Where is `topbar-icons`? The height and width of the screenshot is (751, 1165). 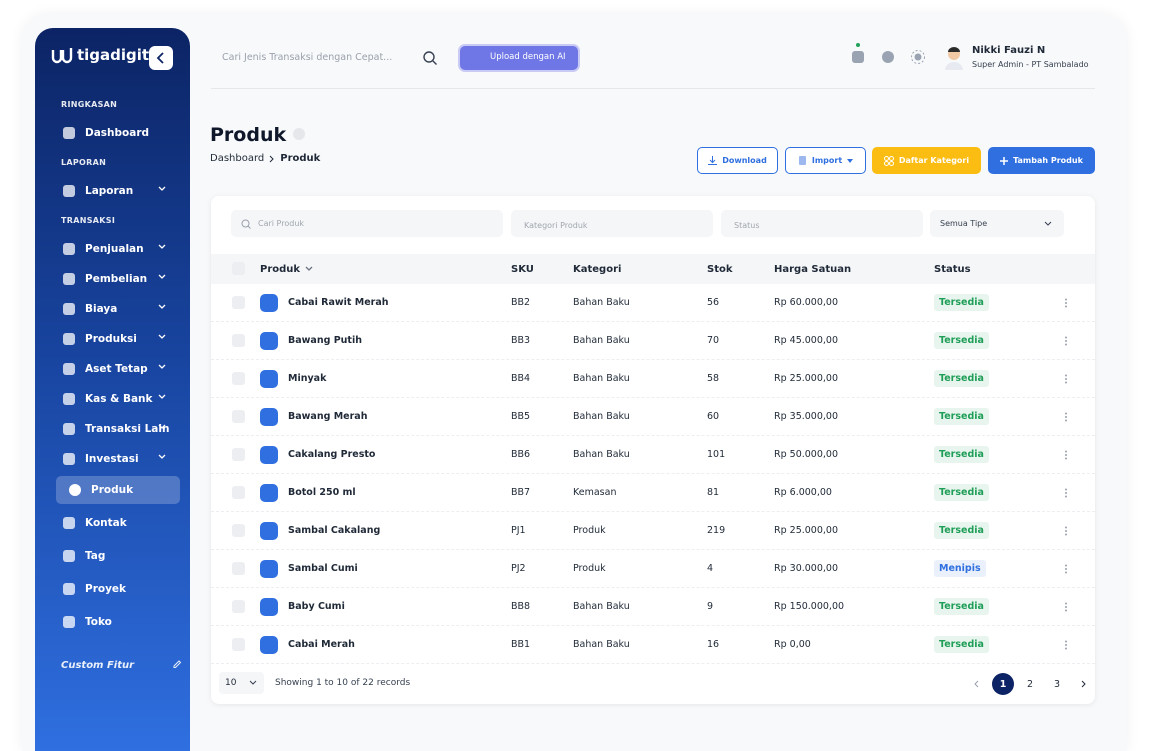
topbar-icons is located at coordinates (888, 53).